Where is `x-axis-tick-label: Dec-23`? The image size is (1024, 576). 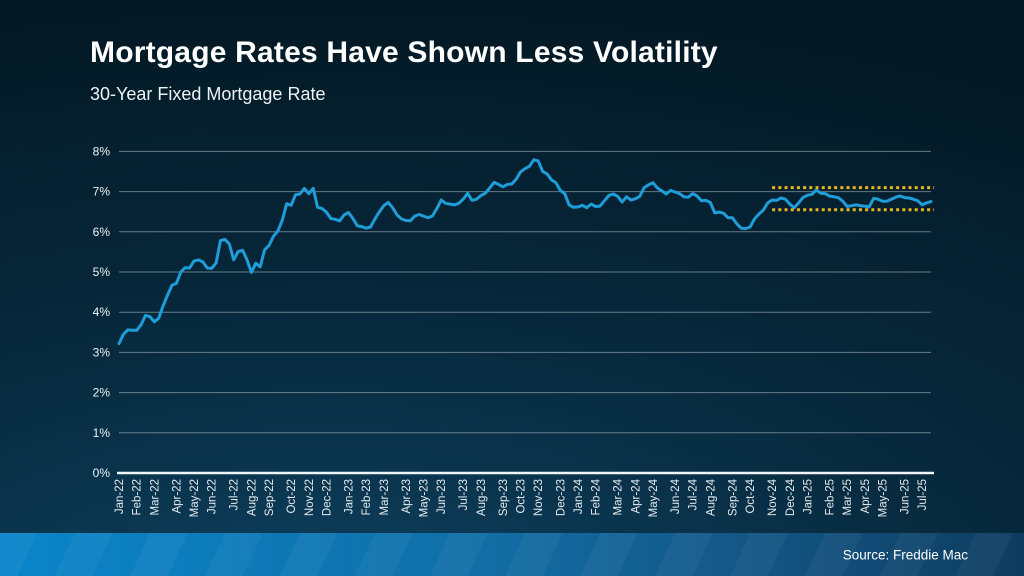
x-axis-tick-label: Dec-23 is located at coordinates (561, 497).